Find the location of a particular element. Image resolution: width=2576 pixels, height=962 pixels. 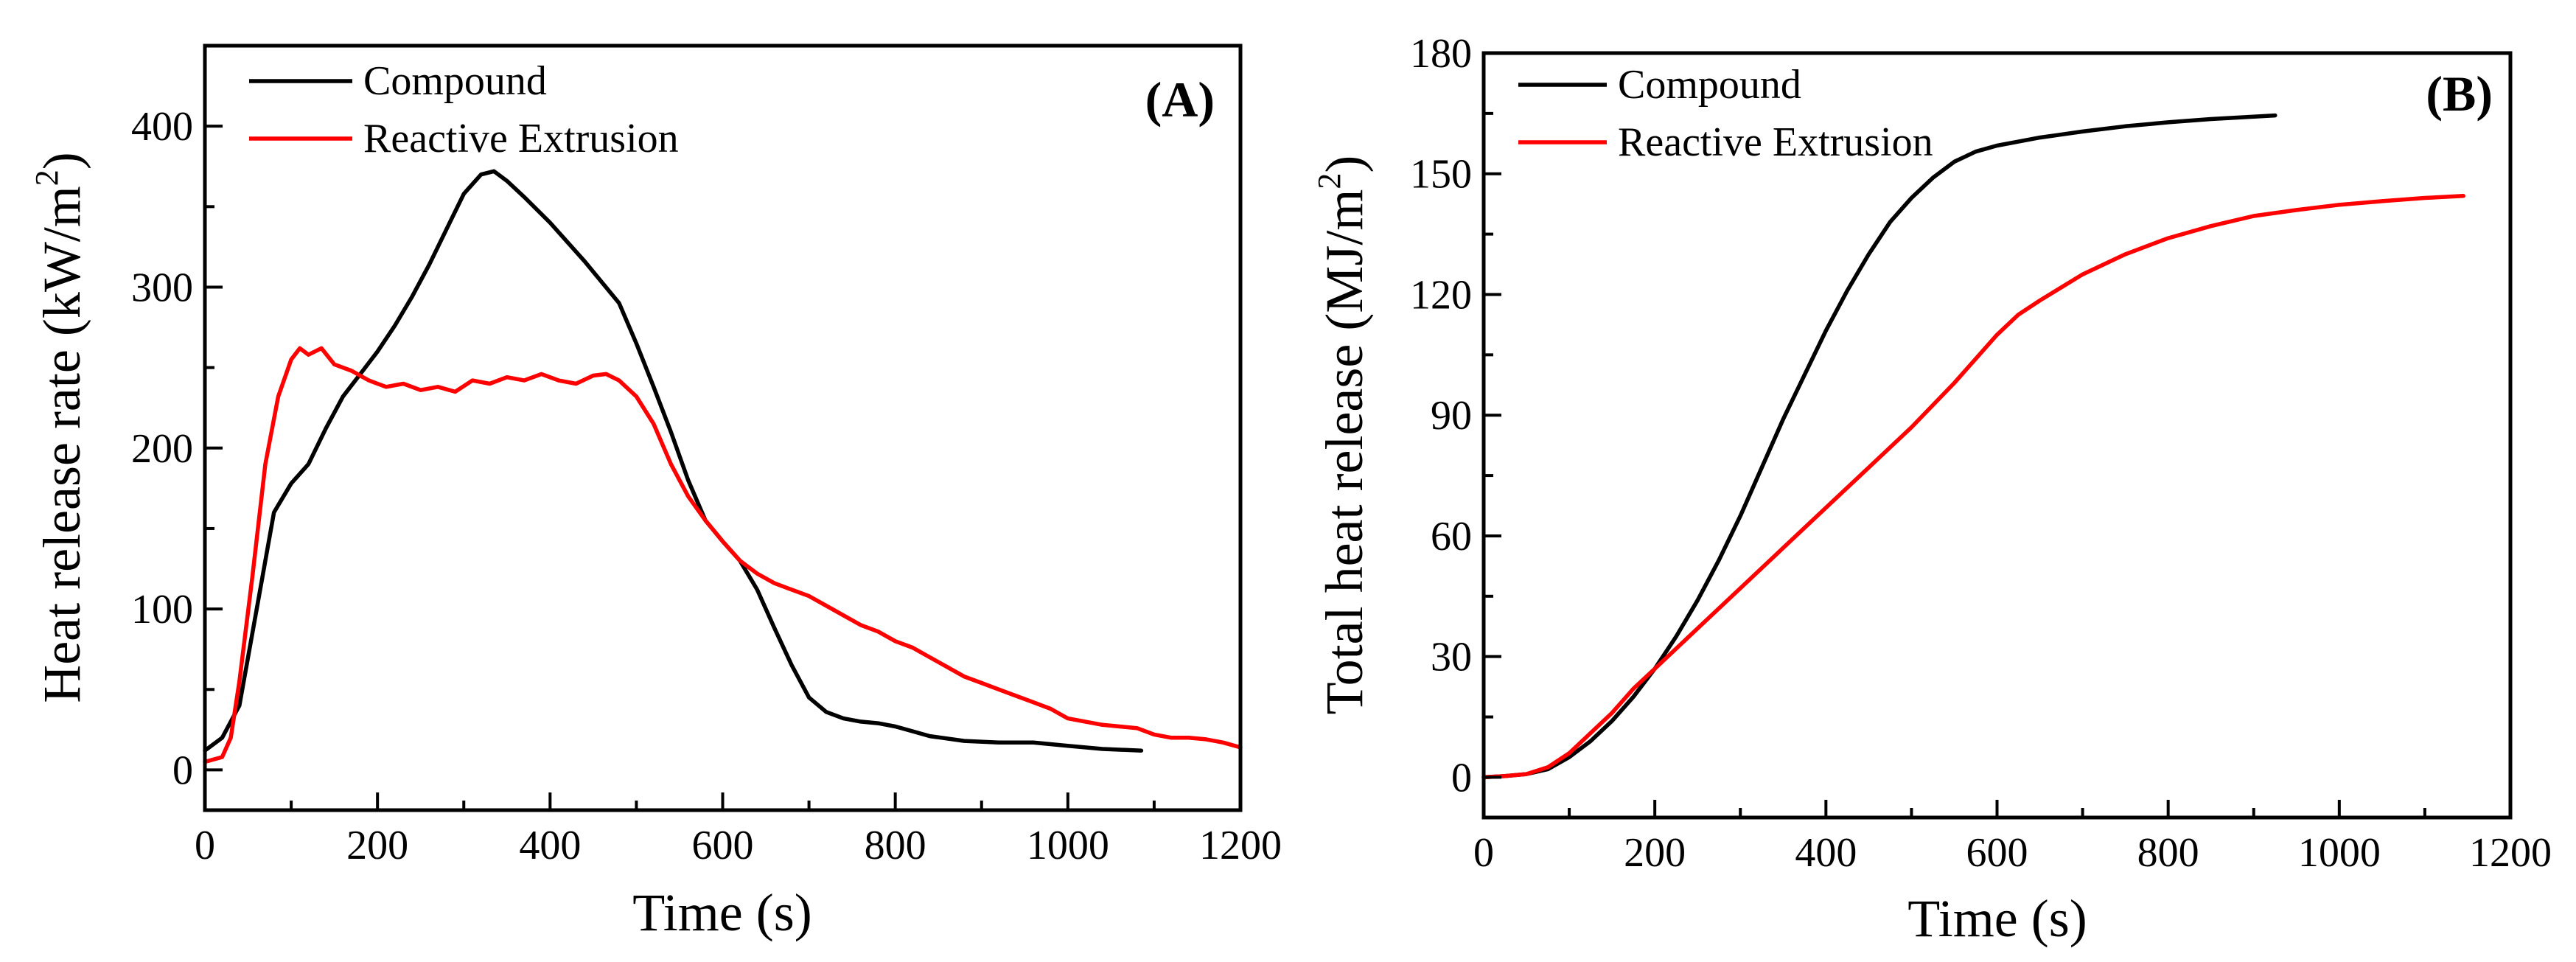

y-axis-title-main: Heat release rate (kW/m is located at coordinates (62, 444).